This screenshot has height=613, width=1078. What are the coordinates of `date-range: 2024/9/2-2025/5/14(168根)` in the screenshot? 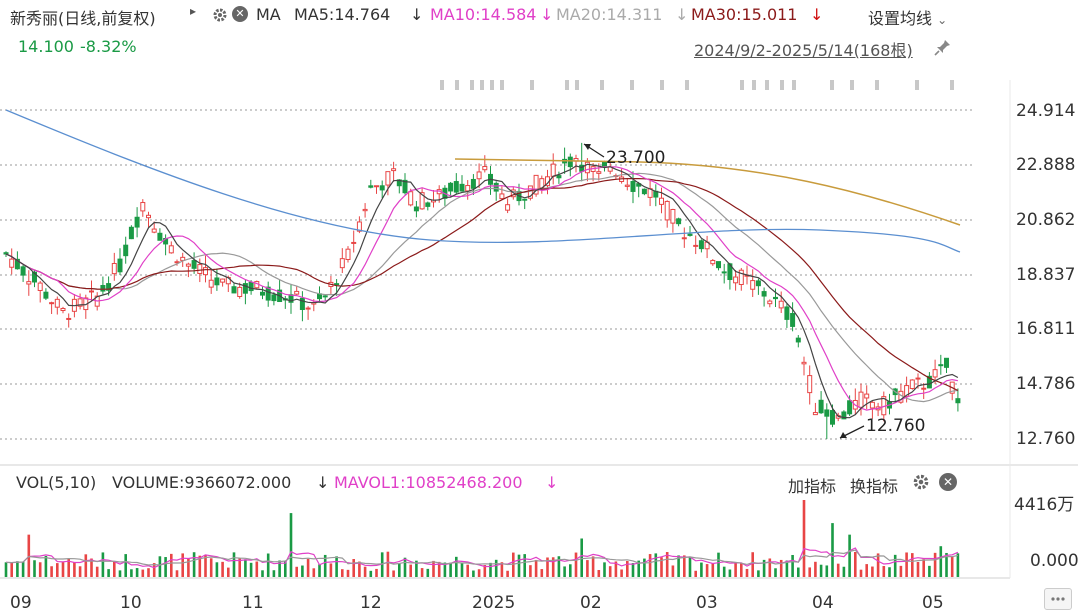 It's located at (803, 50).